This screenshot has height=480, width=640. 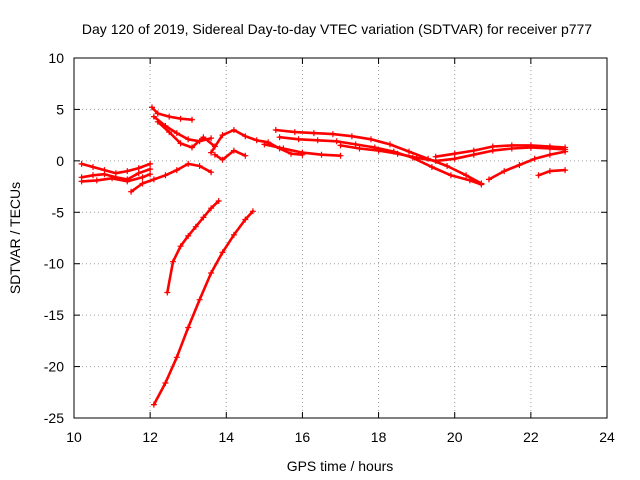 What do you see at coordinates (74, 437) in the screenshot?
I see `x-tick-label: 10` at bounding box center [74, 437].